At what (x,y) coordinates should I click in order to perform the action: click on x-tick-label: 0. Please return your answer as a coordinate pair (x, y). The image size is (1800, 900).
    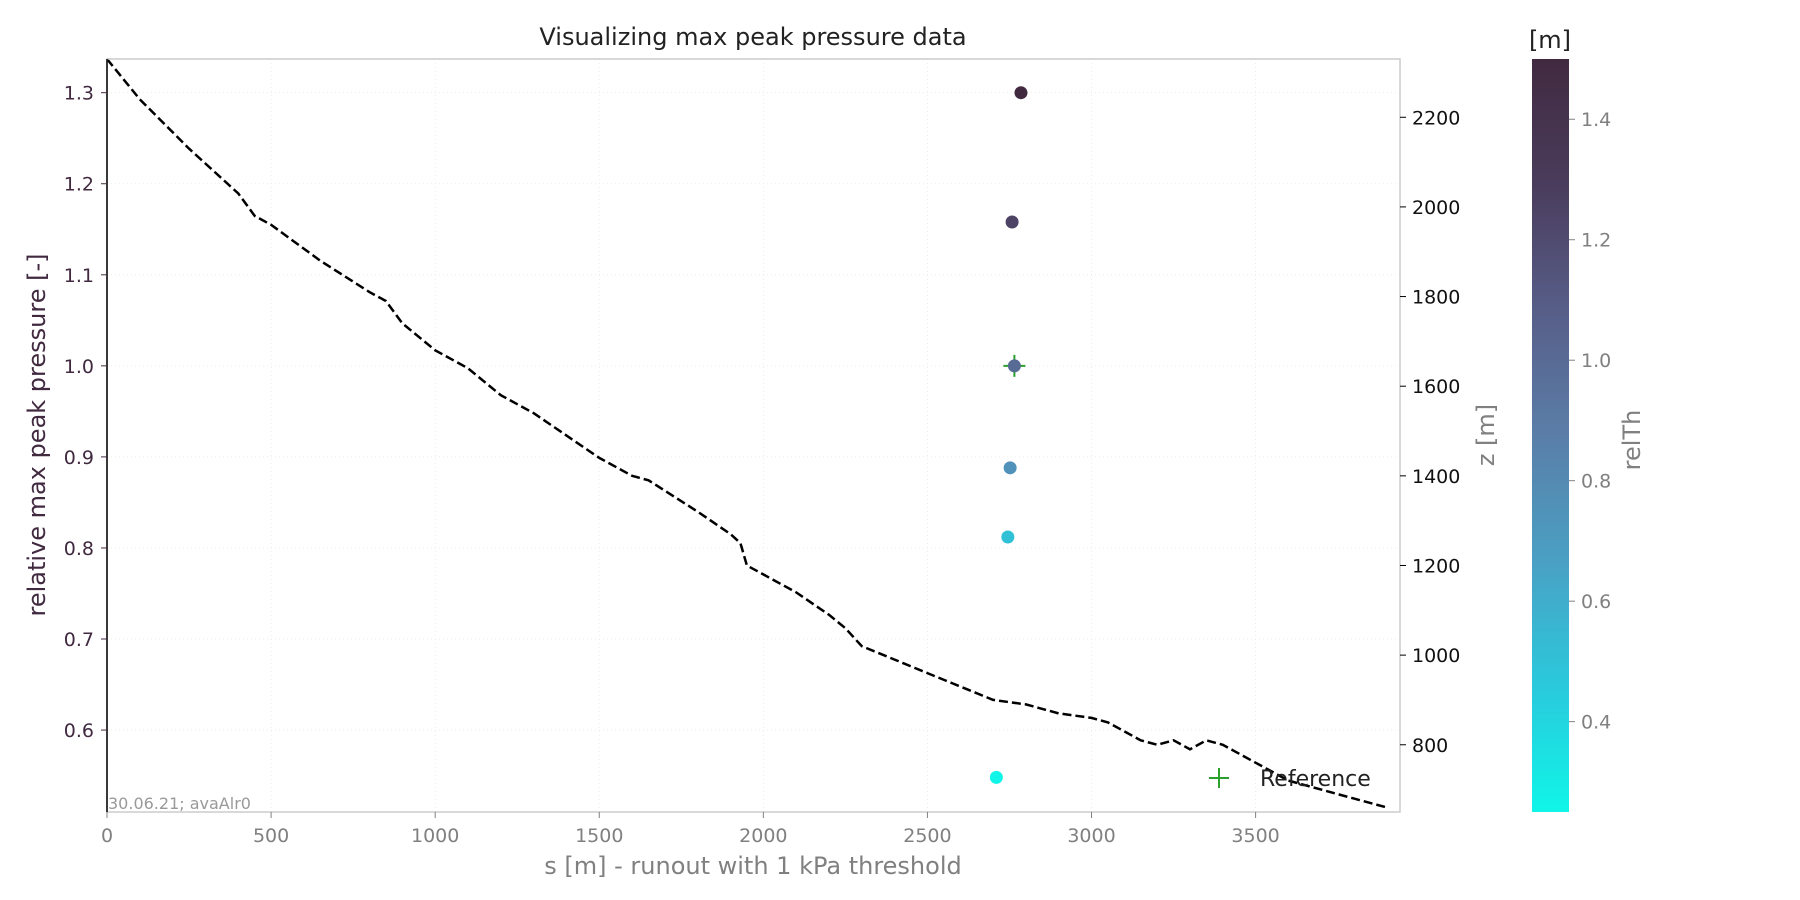
    Looking at the image, I should click on (107, 836).